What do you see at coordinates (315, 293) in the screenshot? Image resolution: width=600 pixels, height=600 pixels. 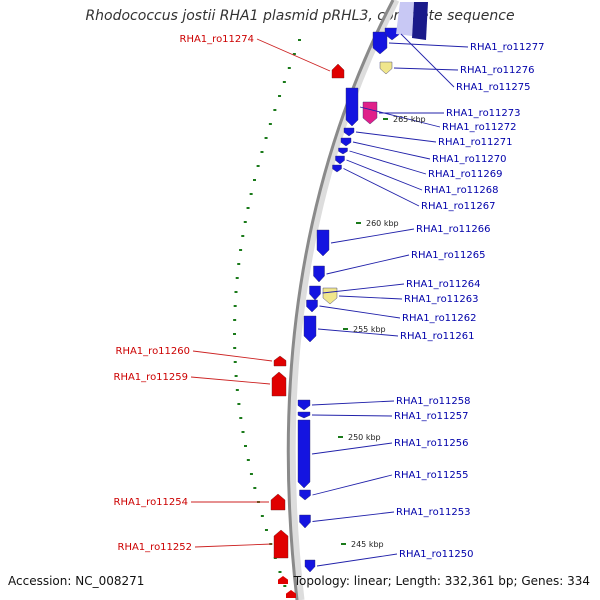 I see `forward-gene-RHA1_ro11264` at bounding box center [315, 293].